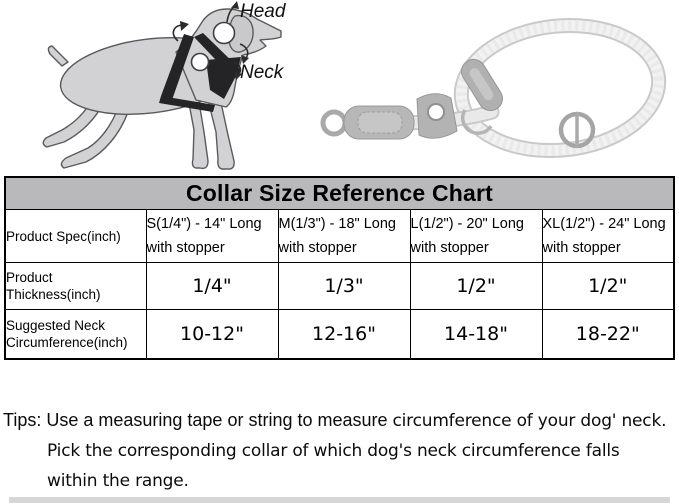 This screenshot has width=679, height=504. What do you see at coordinates (604, 224) in the screenshot?
I see `size-name: XL(1/2") - 24" Long` at bounding box center [604, 224].